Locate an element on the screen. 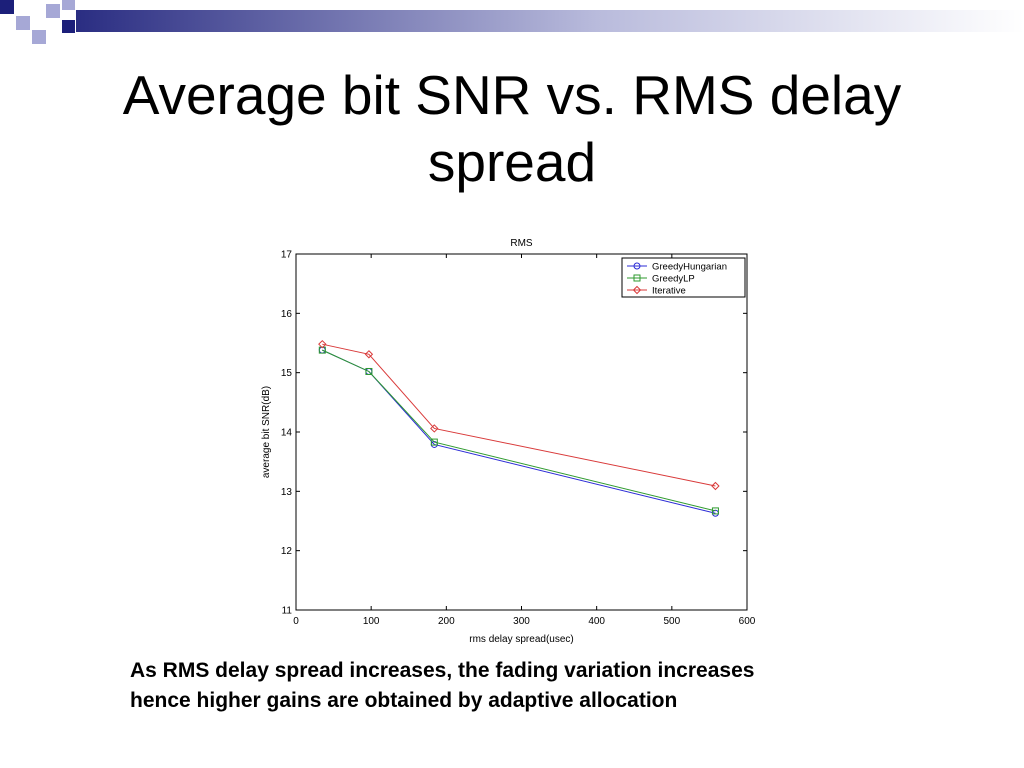 This screenshot has height=768, width=1024. chart-title: RMS is located at coordinates (521, 243).